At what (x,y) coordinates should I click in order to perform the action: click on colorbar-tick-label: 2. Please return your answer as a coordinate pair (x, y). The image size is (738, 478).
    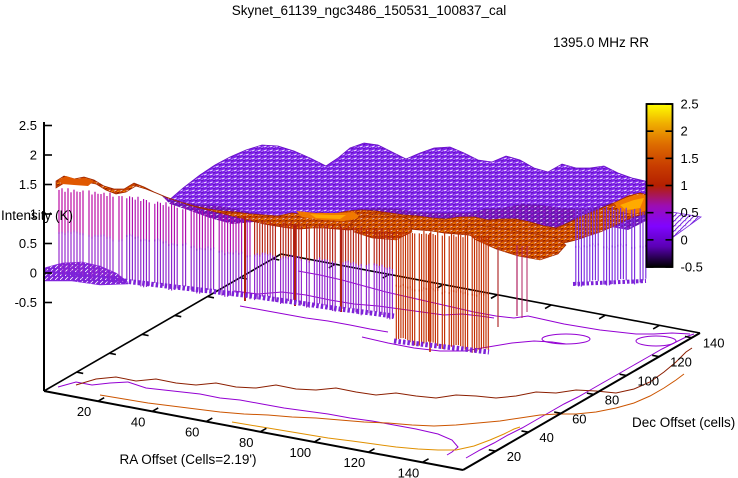
    Looking at the image, I should click on (684, 131).